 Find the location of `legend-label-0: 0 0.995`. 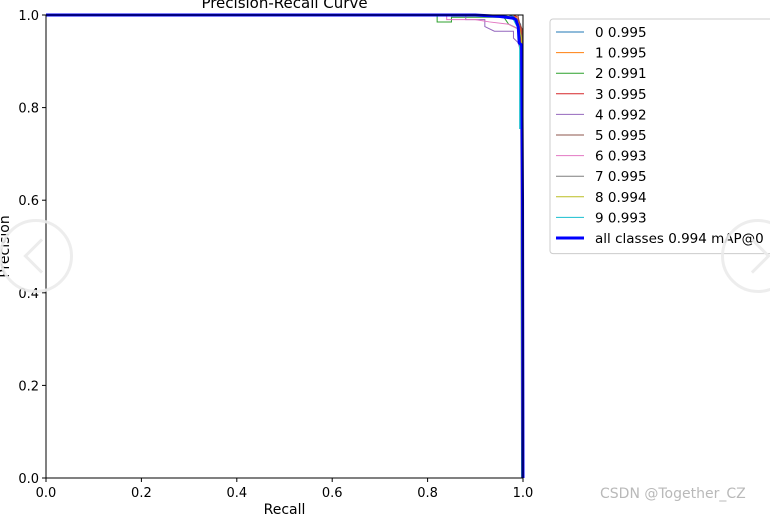

legend-label-0: 0 0.995 is located at coordinates (621, 33).